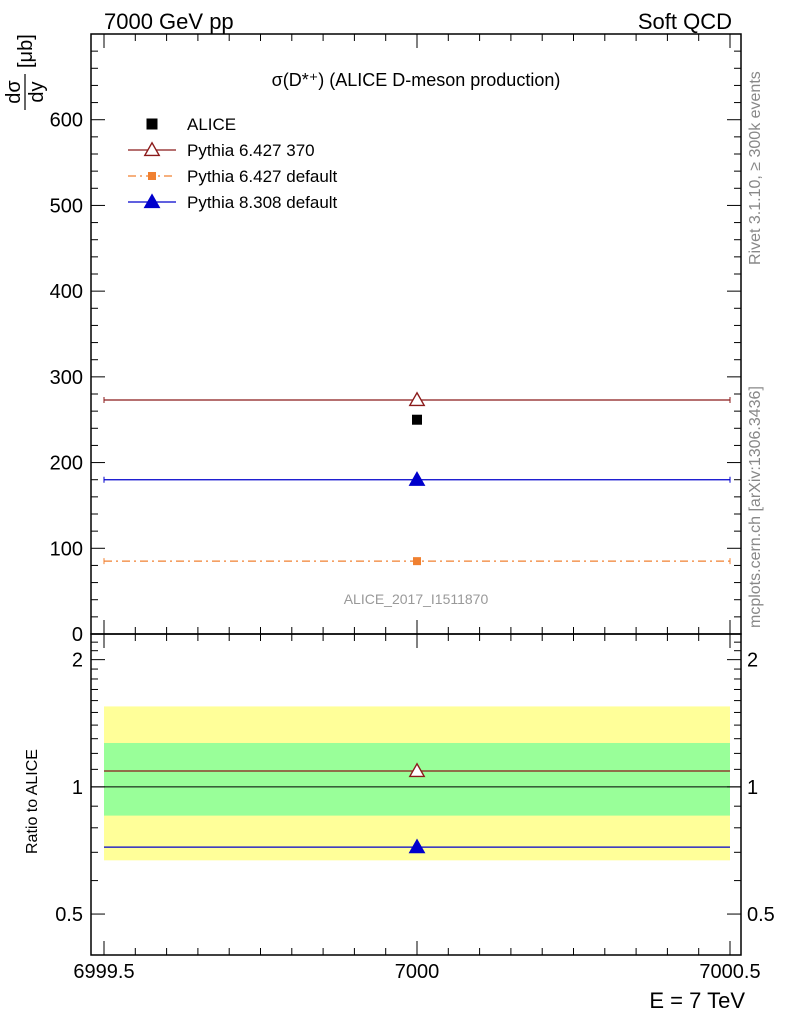  Describe the element at coordinates (152, 176) in the screenshot. I see `legend-marker-pythia-6-427-default` at that location.